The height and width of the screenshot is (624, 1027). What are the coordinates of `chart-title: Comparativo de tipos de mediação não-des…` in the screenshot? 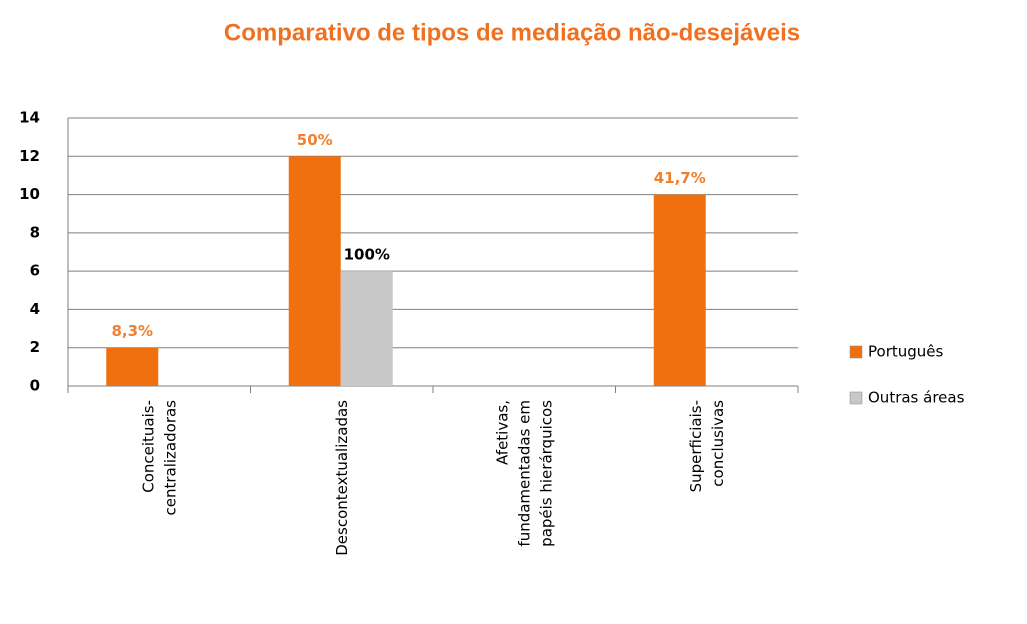 It's located at (512, 32).